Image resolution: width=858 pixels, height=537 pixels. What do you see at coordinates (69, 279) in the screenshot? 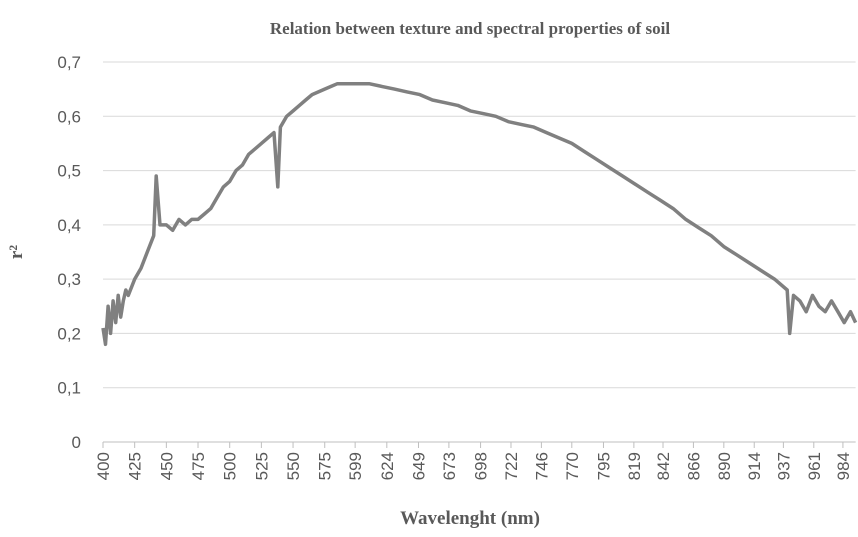
I see `y-tick-label: 0,3` at bounding box center [69, 279].